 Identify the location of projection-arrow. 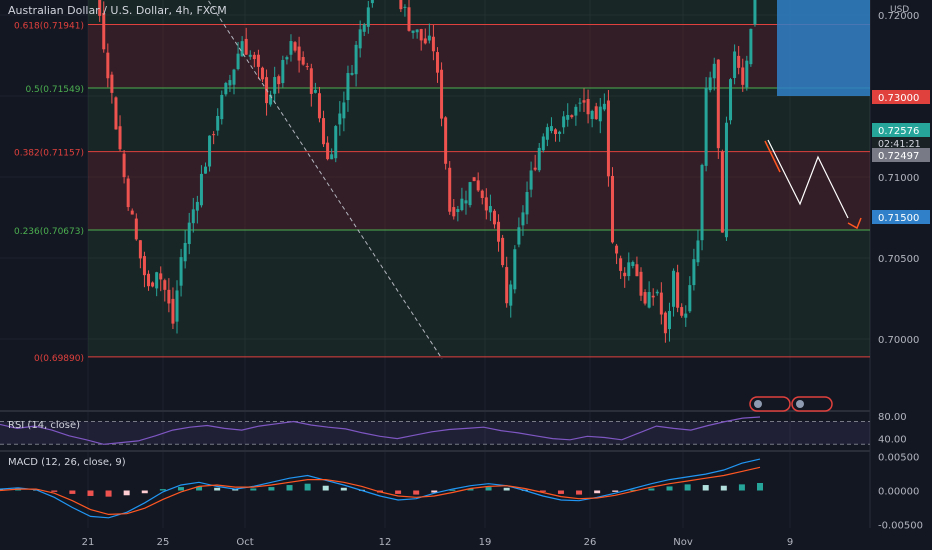
(772, 156).